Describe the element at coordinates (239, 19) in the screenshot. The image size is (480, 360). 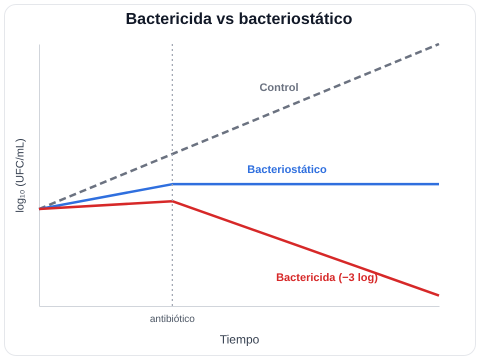
I see `chart-title: Bactericida vs bacteriostático` at that location.